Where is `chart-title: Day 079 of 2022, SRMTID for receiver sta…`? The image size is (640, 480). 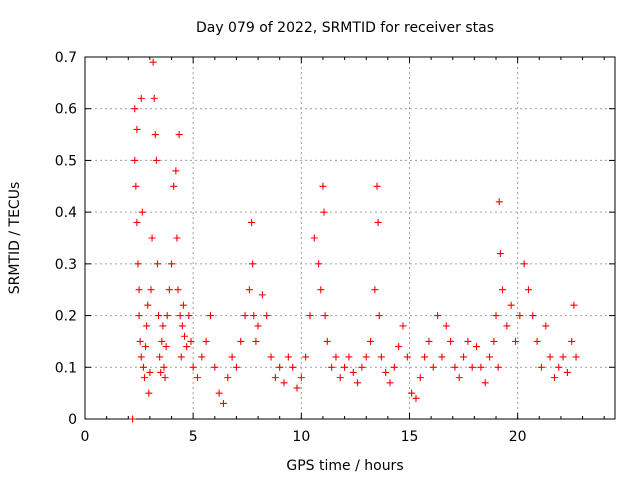
chart-title: Day 079 of 2022, SRMTID for receiver sta… is located at coordinates (345, 28).